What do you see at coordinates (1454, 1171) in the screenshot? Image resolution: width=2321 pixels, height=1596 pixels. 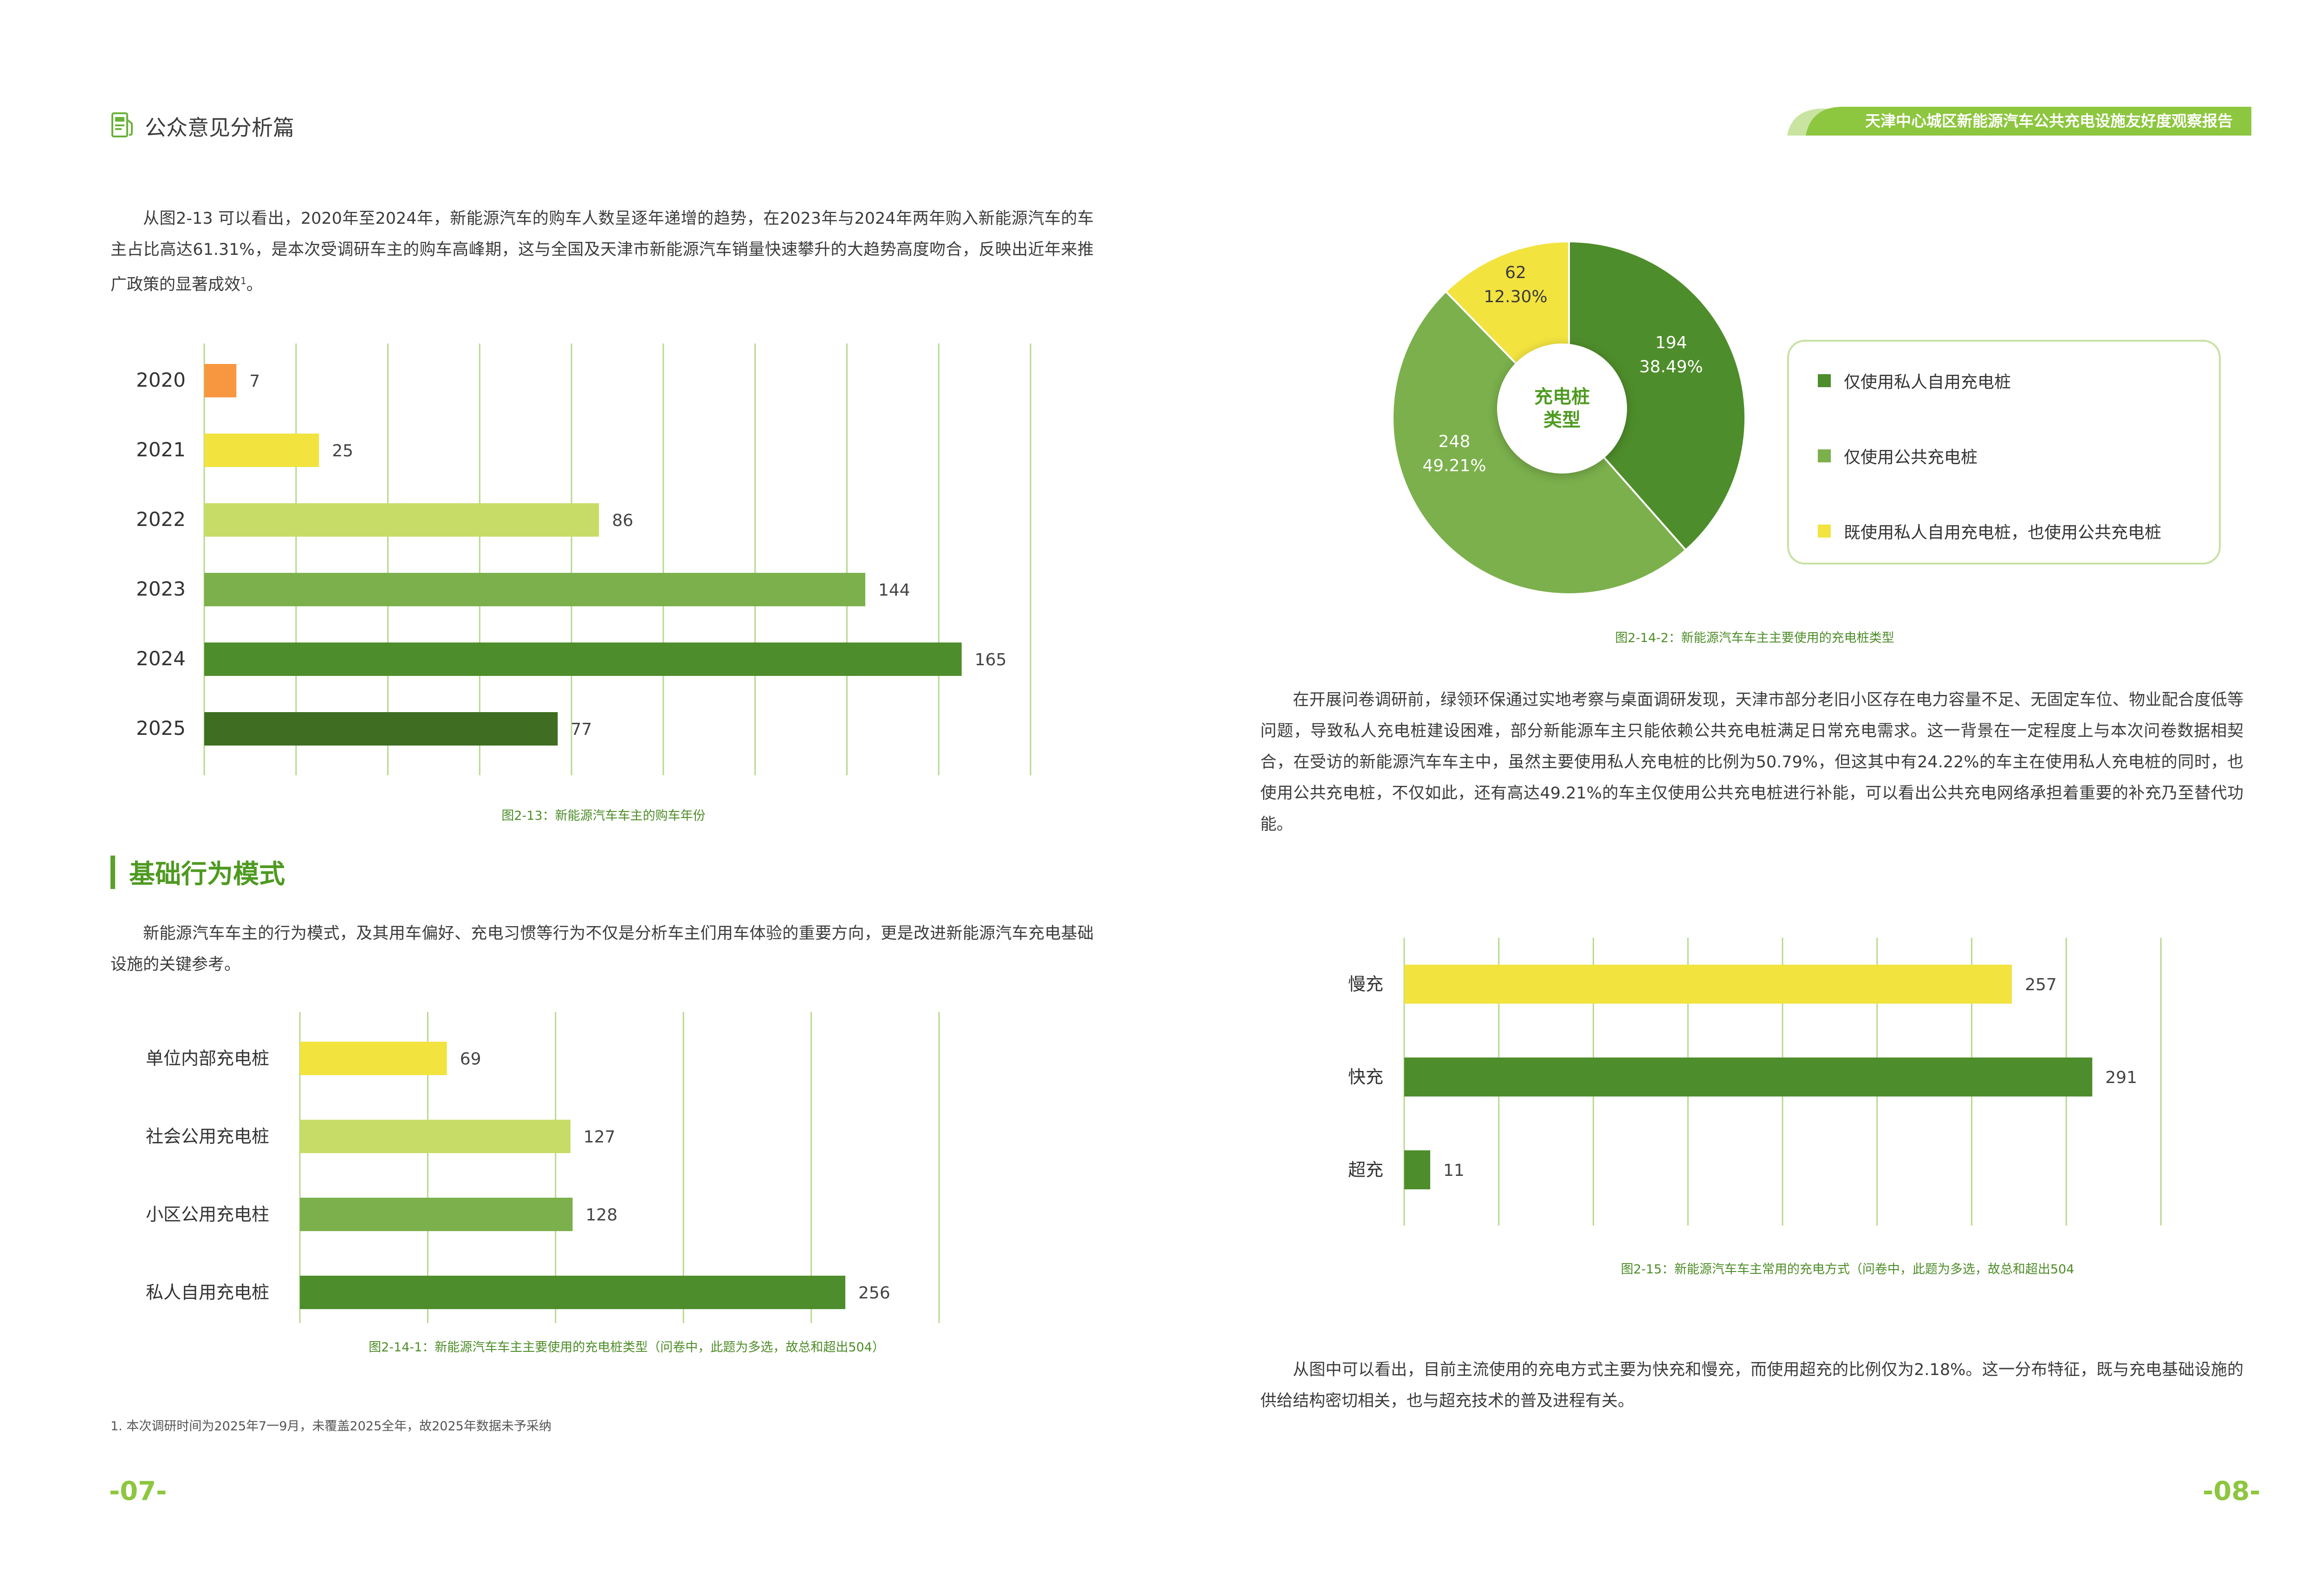 I see `value-label: 11` at bounding box center [1454, 1171].